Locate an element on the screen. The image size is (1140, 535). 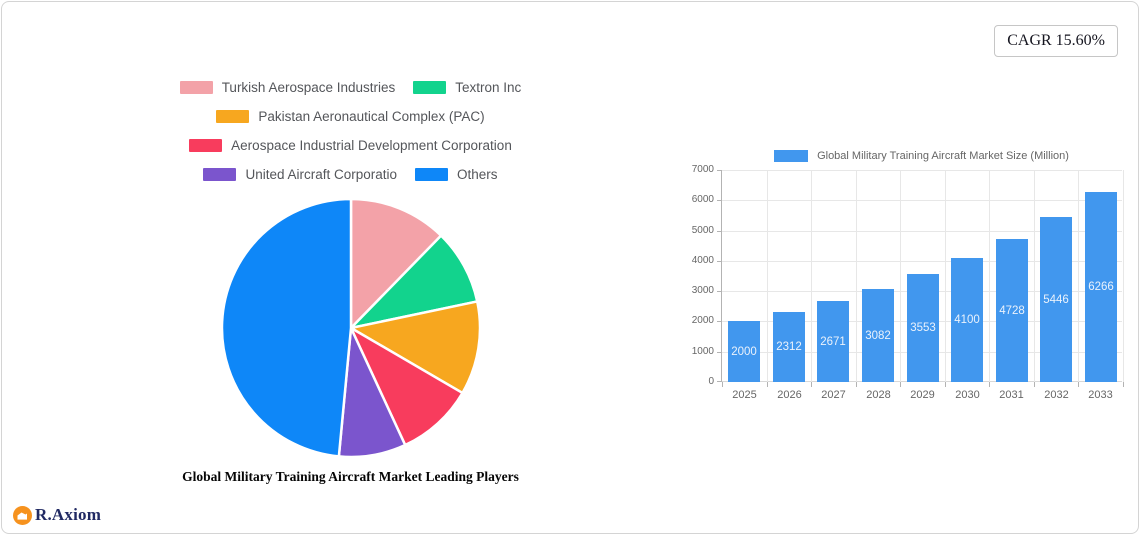
legend-label: Textron Inc is located at coordinates (488, 87).